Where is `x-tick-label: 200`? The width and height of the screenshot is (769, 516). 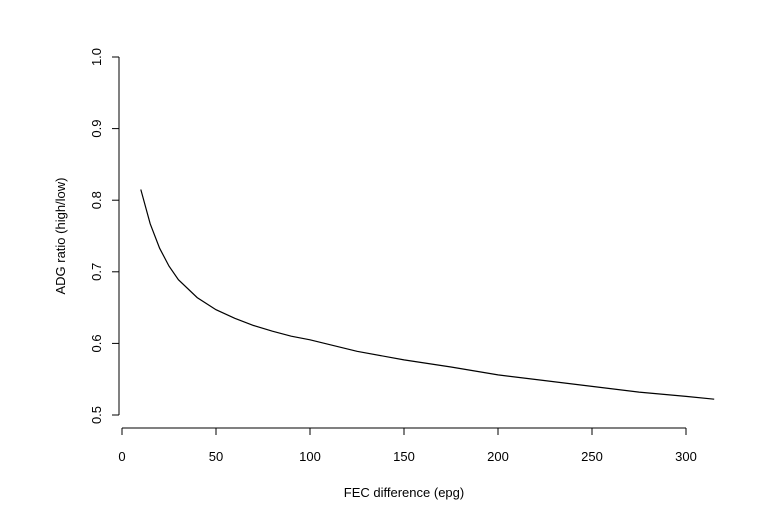
x-tick-label: 200 is located at coordinates (498, 456).